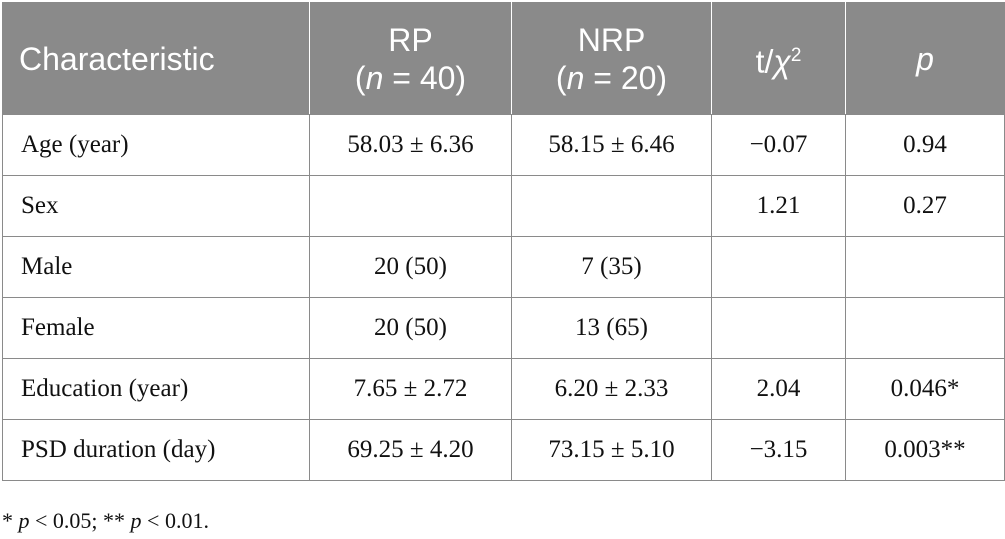  Describe the element at coordinates (925, 145) in the screenshot. I see `cell-p-value: 0.94` at that location.